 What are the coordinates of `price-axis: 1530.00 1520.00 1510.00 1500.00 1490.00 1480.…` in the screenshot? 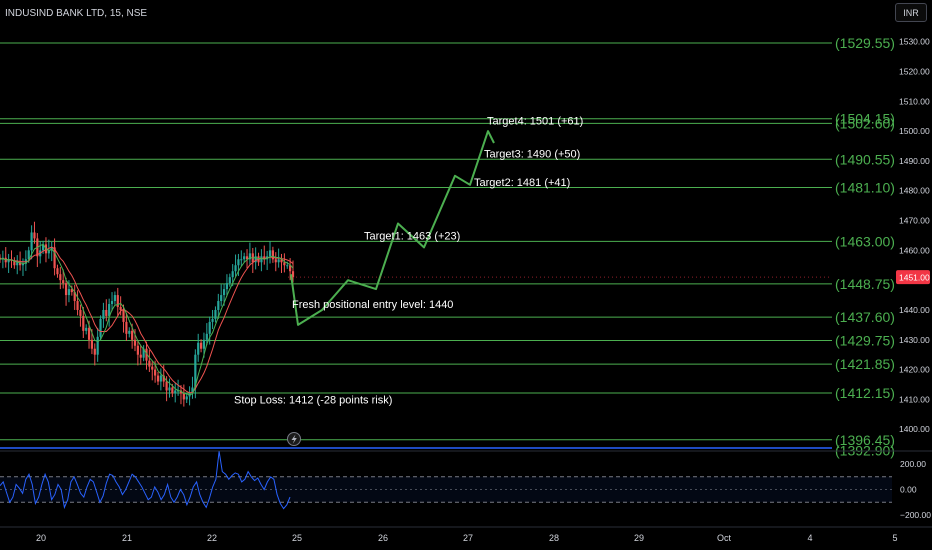 It's located at (914, 236).